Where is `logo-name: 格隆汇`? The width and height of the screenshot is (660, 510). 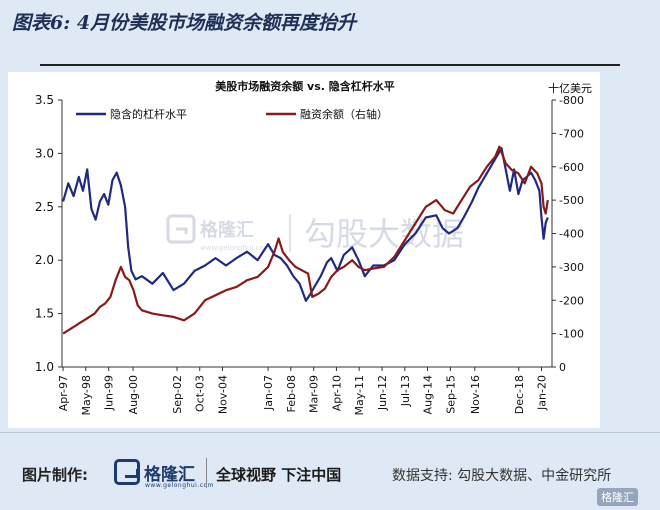 logo-name: 格隆汇 is located at coordinates (169, 475).